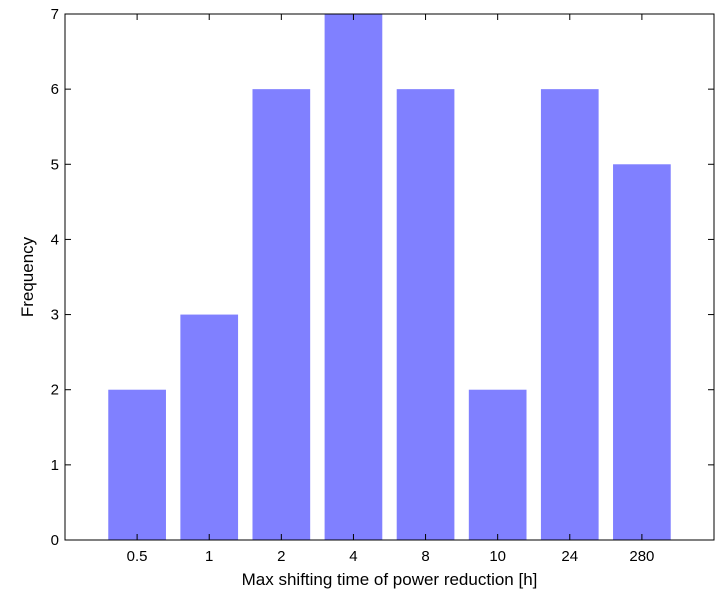 This screenshot has height=611, width=725. Describe the element at coordinates (497, 556) in the screenshot. I see `x-tick-label-10: 10` at that location.